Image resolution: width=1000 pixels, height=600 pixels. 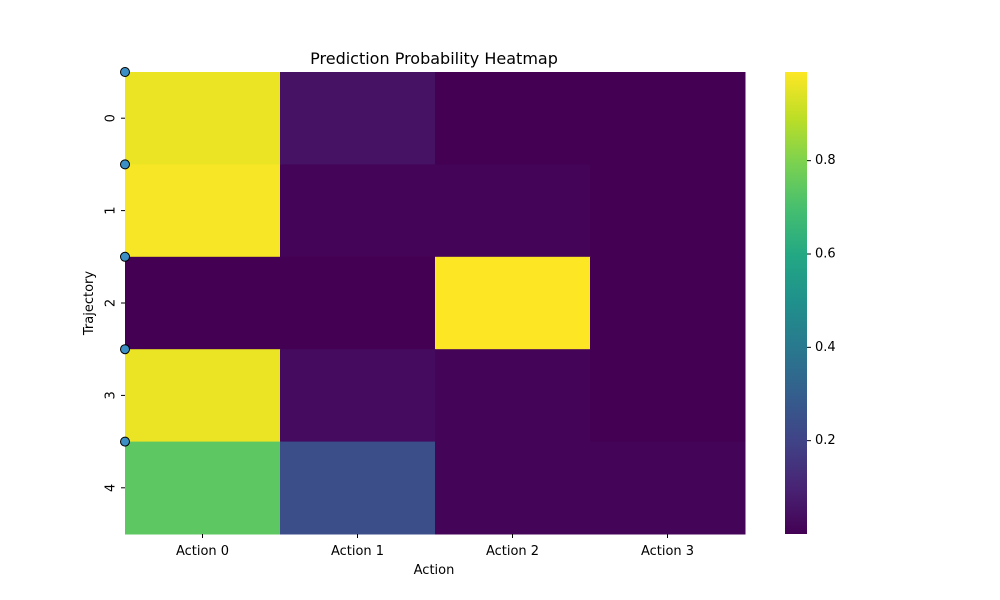 I want to click on colorbar-gradient, so click(x=796, y=303).